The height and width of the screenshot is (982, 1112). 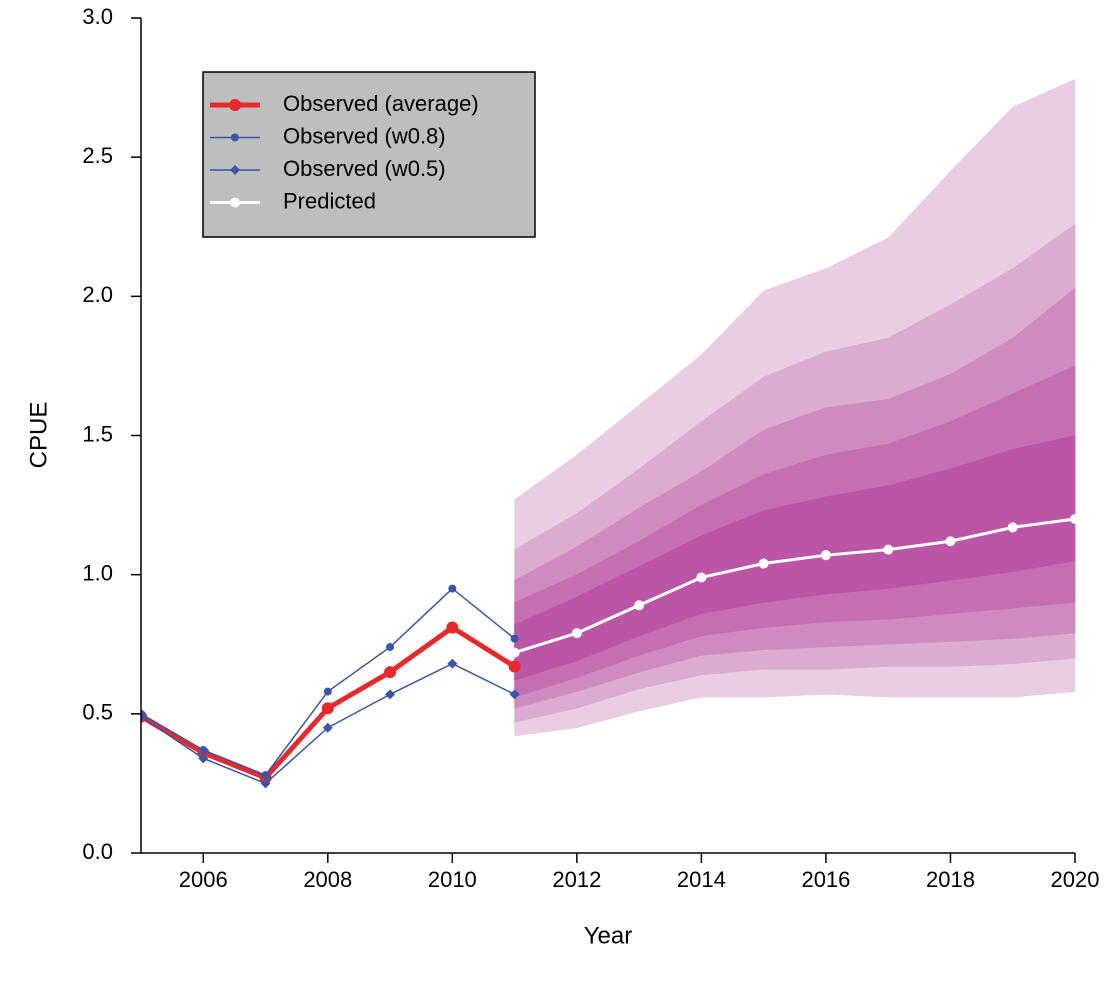 What do you see at coordinates (97, 851) in the screenshot?
I see `y-tick-label: 0.0` at bounding box center [97, 851].